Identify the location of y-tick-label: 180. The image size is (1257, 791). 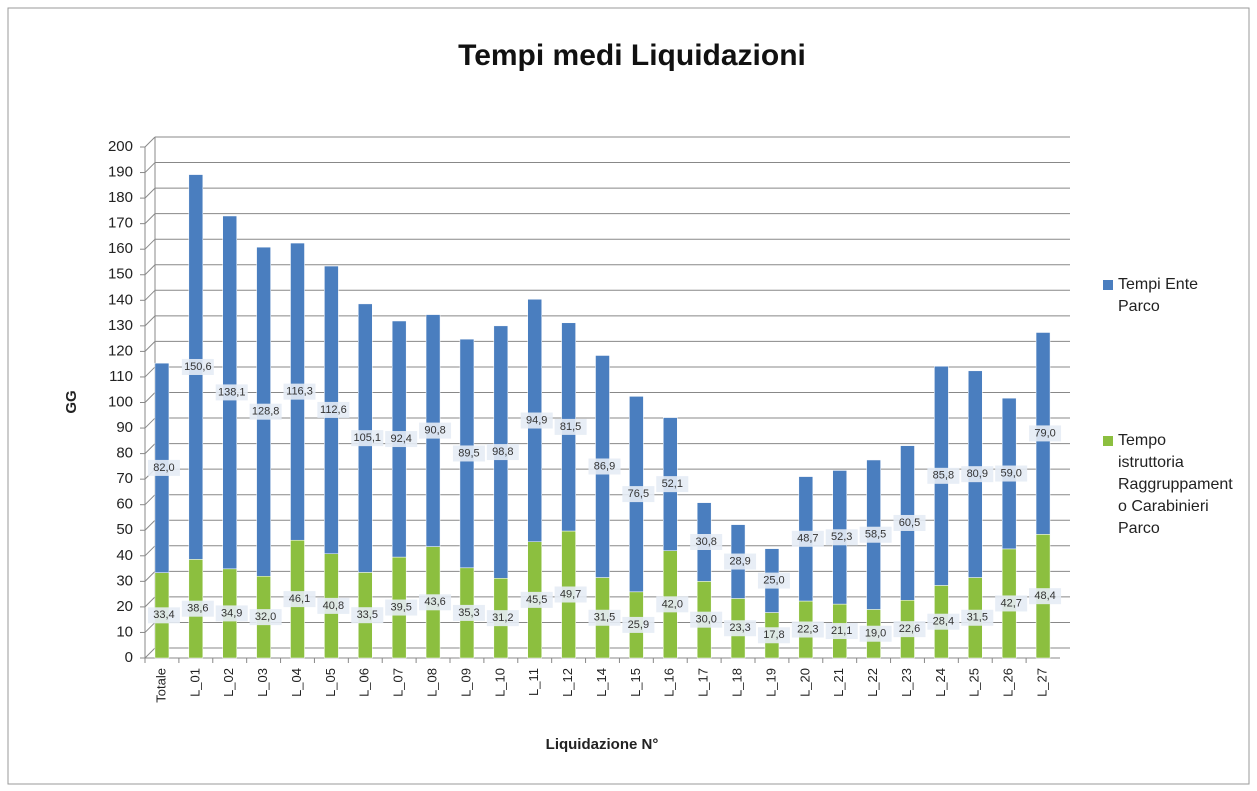
(120, 197).